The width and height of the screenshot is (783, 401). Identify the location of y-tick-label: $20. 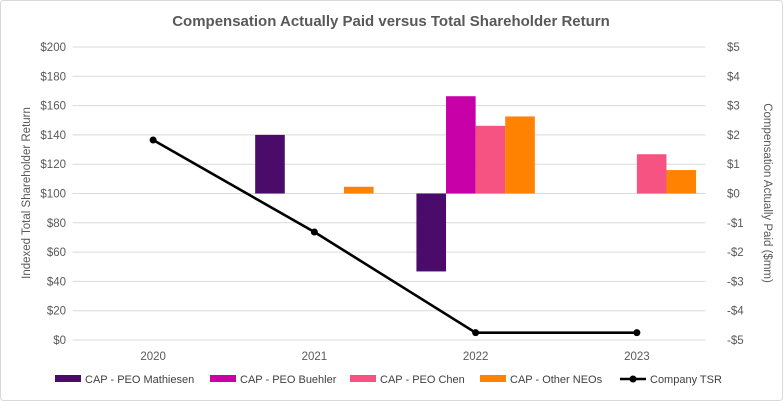
(56, 312).